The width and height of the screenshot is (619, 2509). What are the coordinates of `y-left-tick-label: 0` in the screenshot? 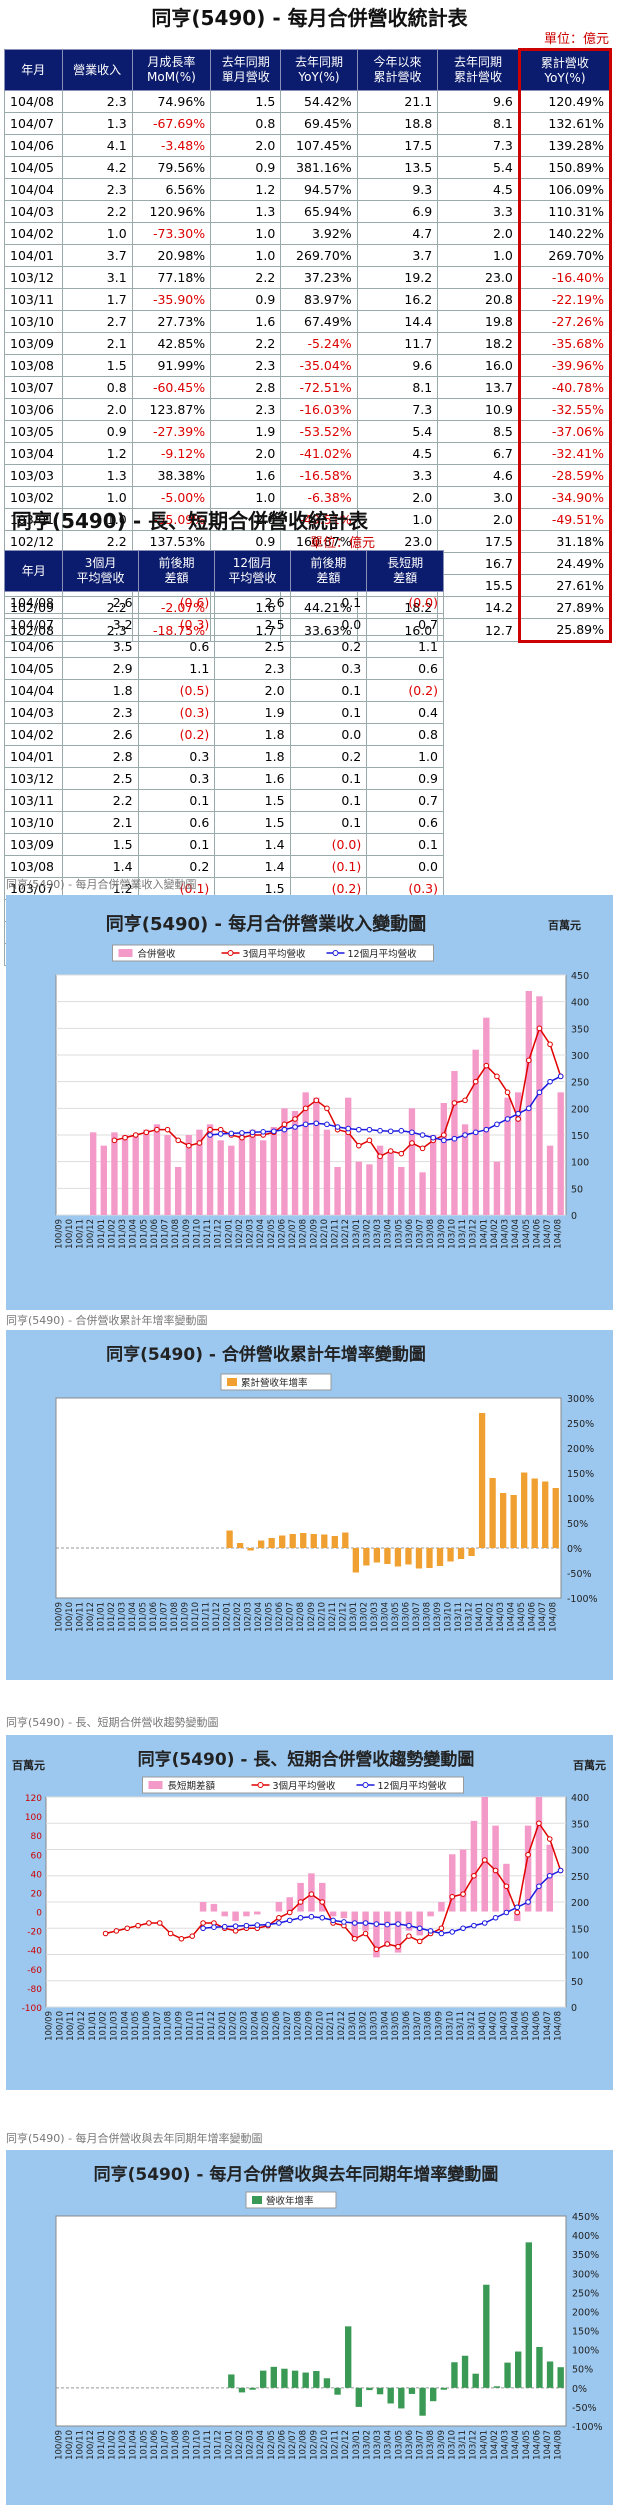 It's located at (39, 1914).